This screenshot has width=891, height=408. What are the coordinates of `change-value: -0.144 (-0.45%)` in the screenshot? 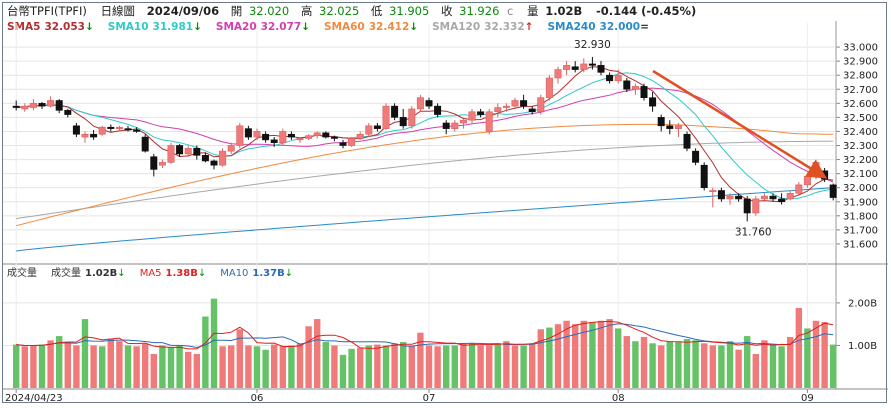 It's located at (646, 11).